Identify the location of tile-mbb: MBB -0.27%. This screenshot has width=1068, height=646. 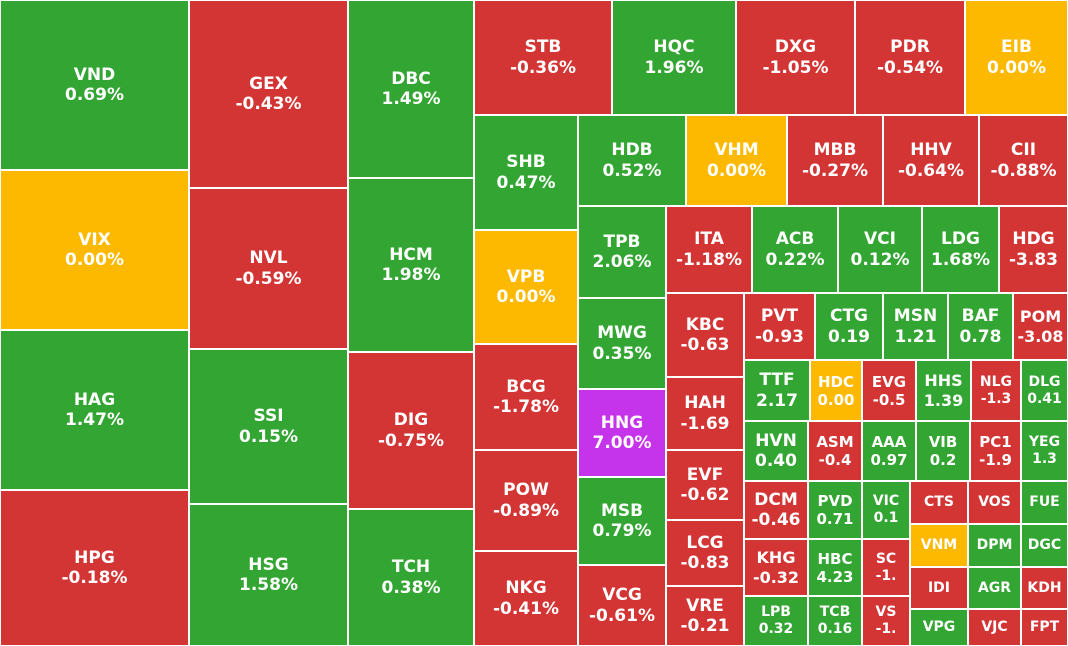
(835, 160).